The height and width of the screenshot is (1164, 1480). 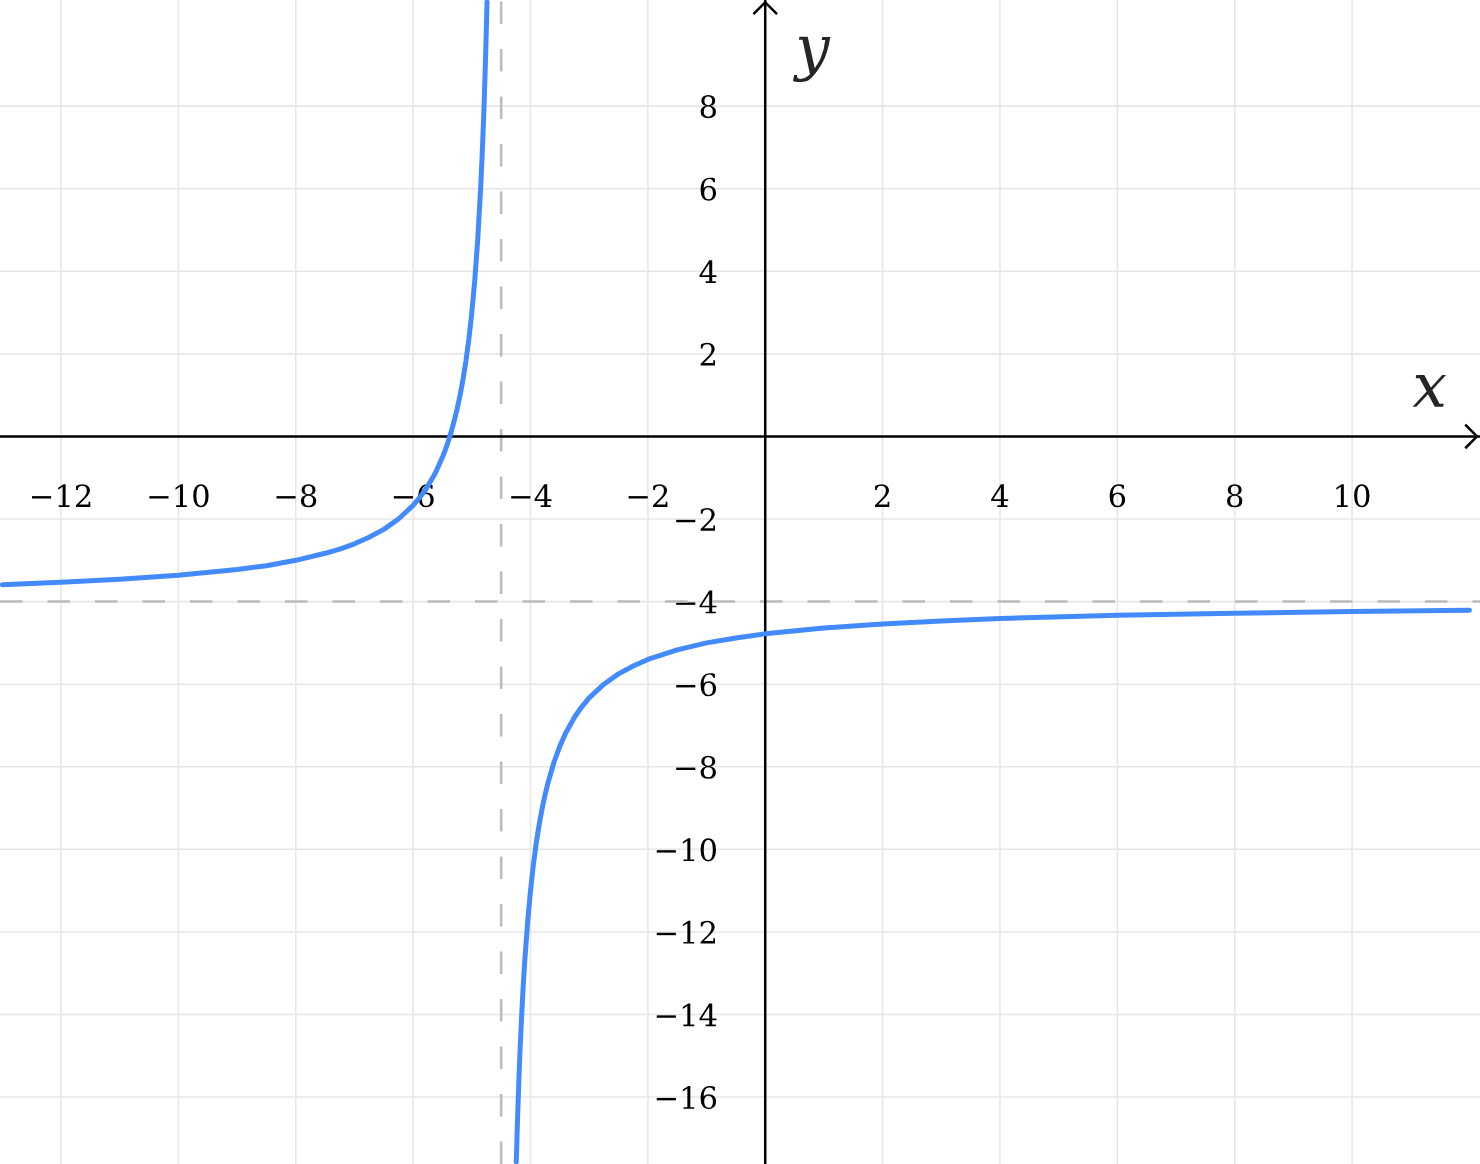 What do you see at coordinates (696, 602) in the screenshot?
I see `y-tick-label: −4` at bounding box center [696, 602].